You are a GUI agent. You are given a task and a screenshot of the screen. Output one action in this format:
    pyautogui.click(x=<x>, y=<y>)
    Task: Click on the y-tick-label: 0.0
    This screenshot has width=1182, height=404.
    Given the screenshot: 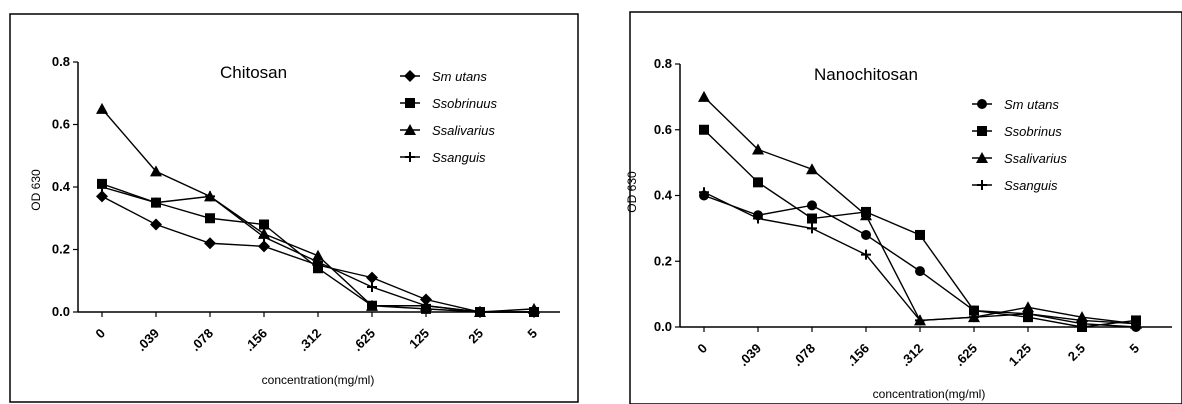 What is the action you would take?
    pyautogui.click(x=61, y=311)
    